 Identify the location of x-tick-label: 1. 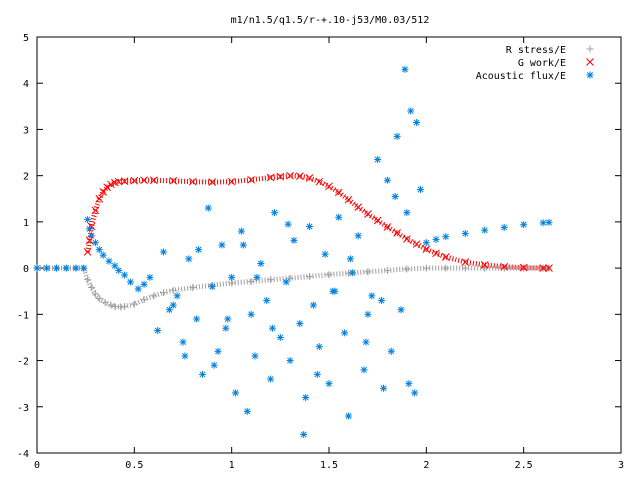
(232, 465).